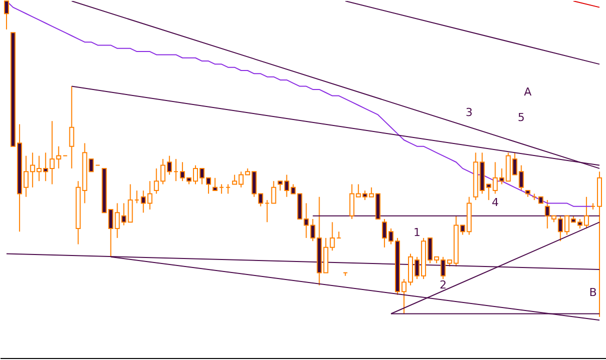 This screenshot has width=606, height=360. What do you see at coordinates (469, 113) in the screenshot?
I see `annotation: 3` at bounding box center [469, 113].